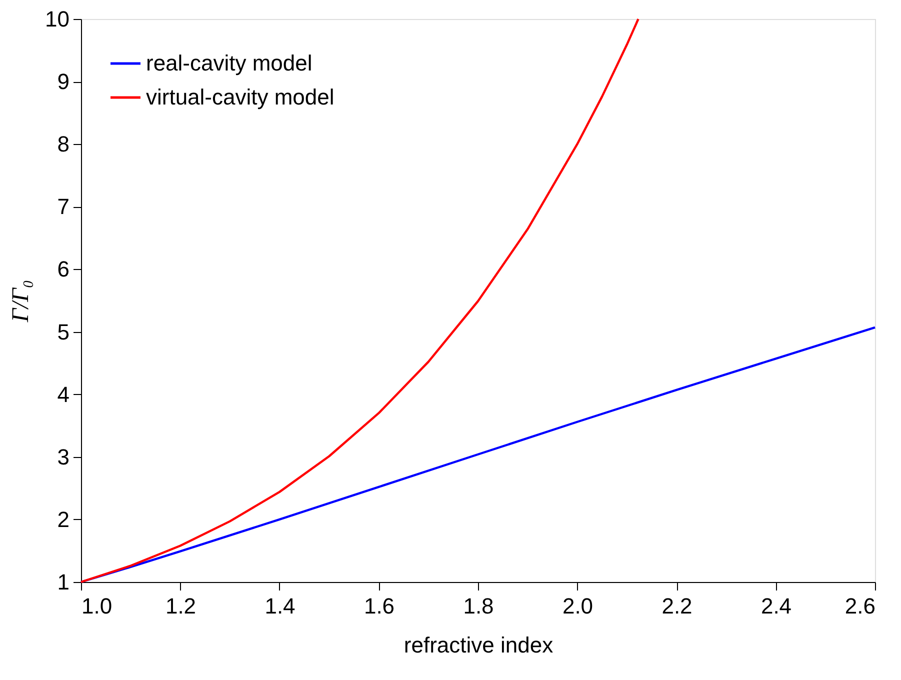  What do you see at coordinates (180, 606) in the screenshot?
I see `x-tick-label: 1.2` at bounding box center [180, 606].